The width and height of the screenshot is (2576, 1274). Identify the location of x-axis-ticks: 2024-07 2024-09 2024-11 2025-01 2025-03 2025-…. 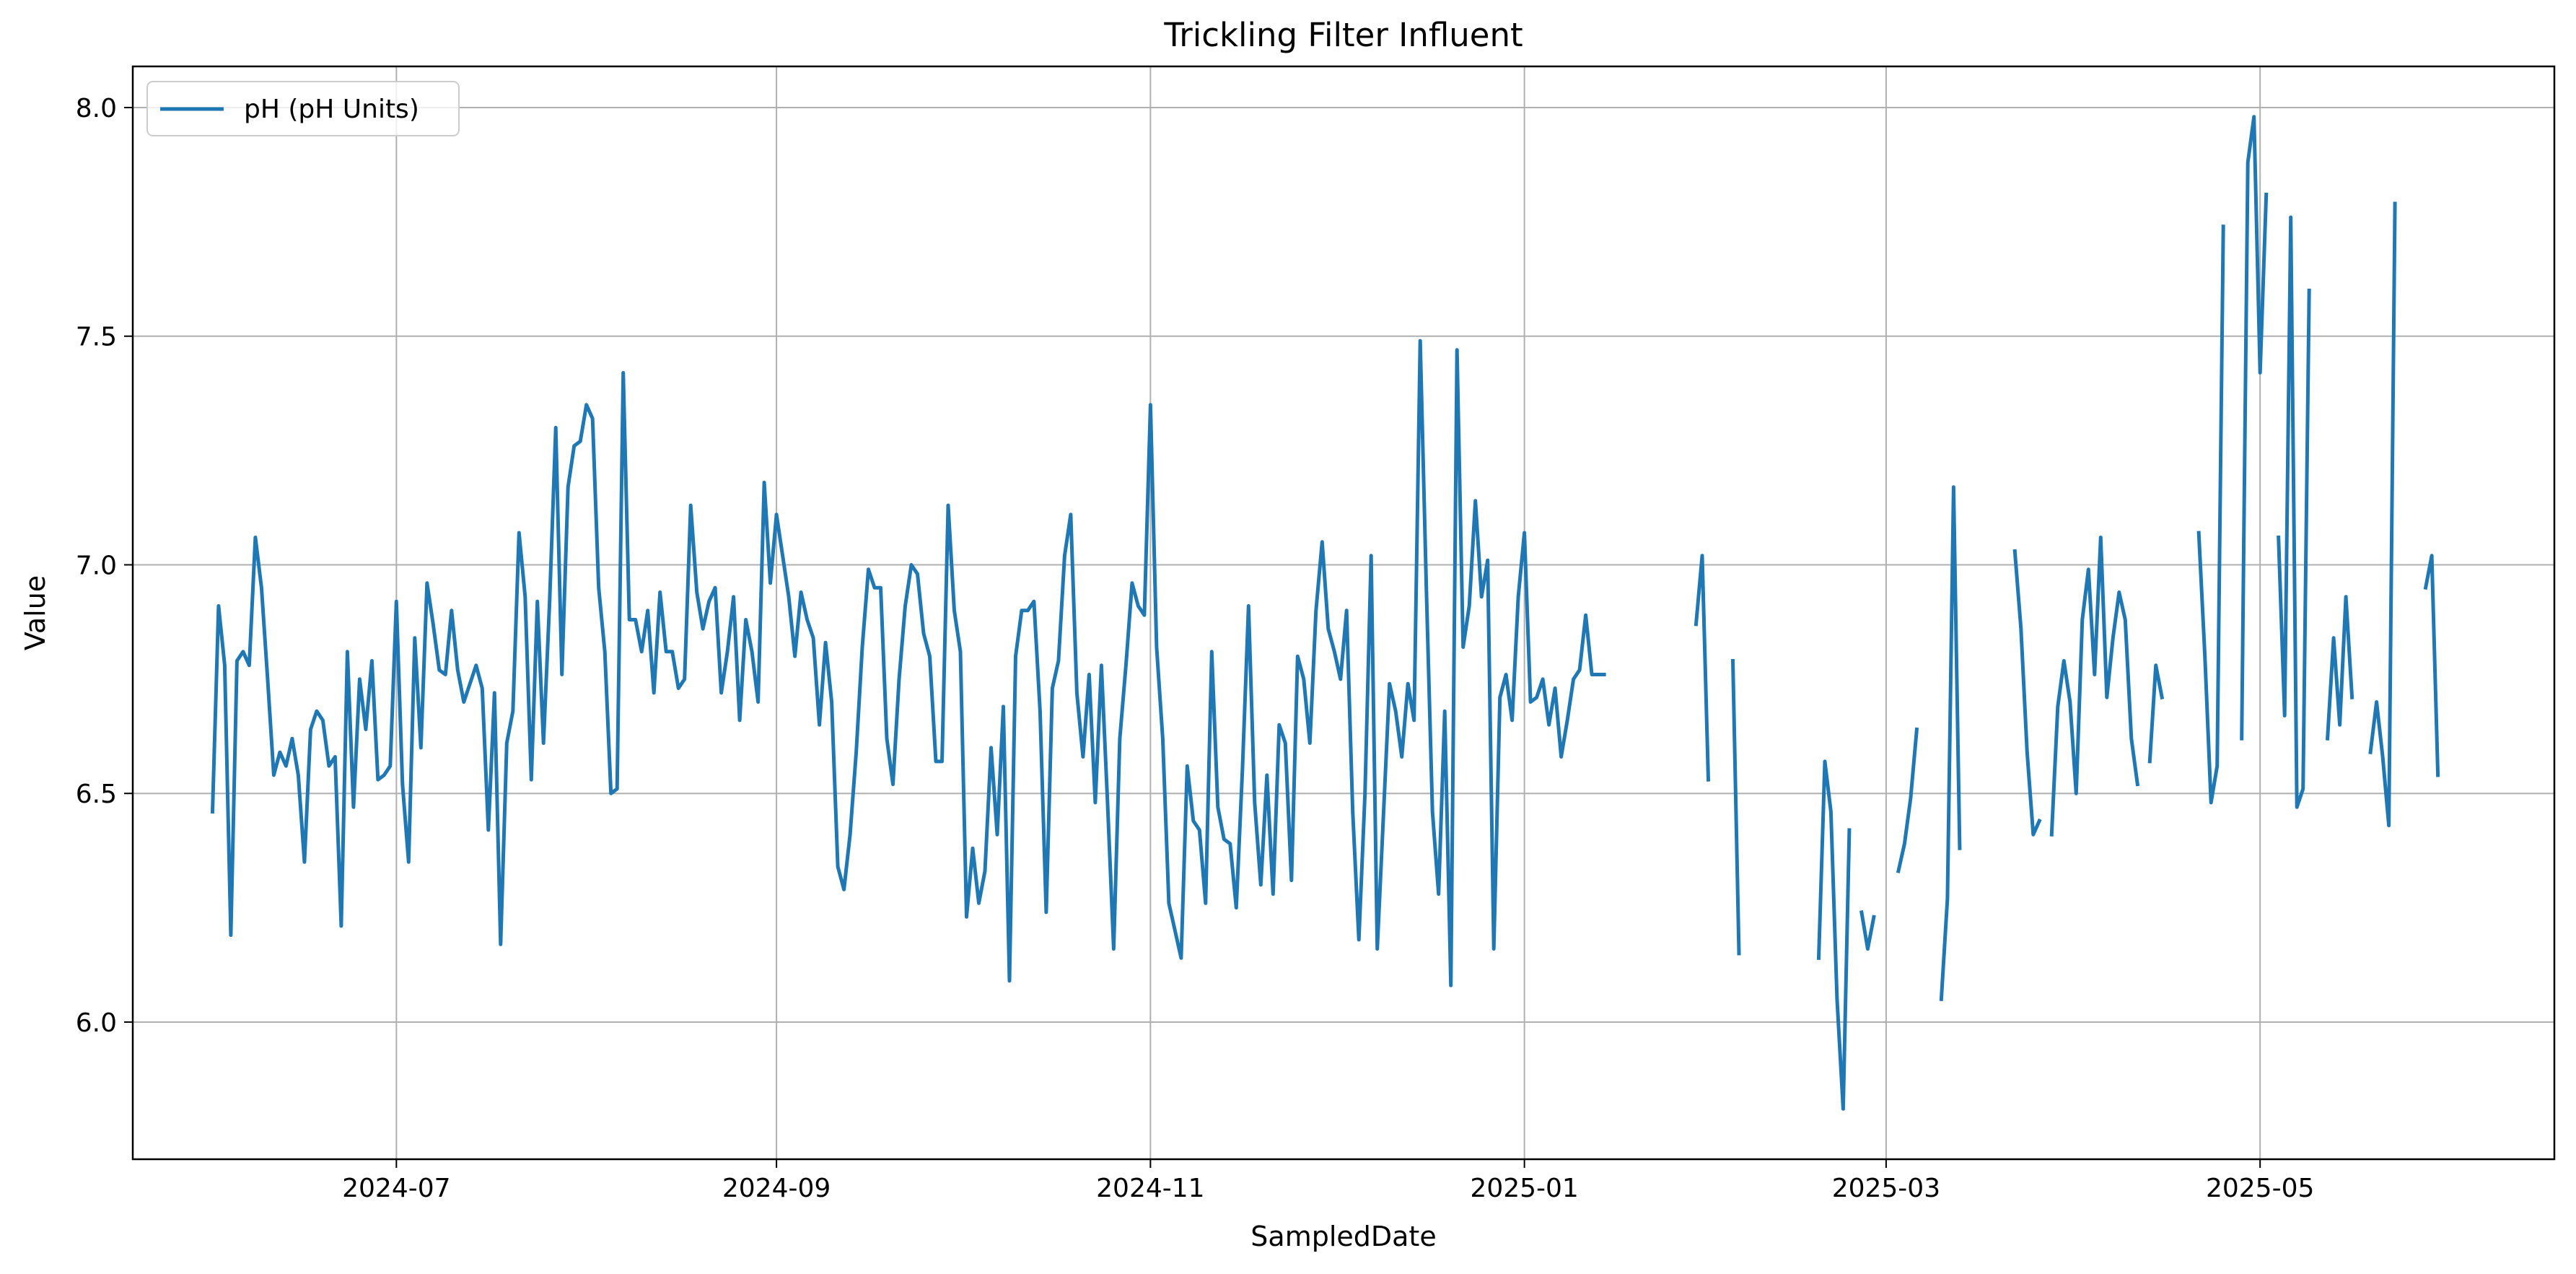
(1328, 1181).